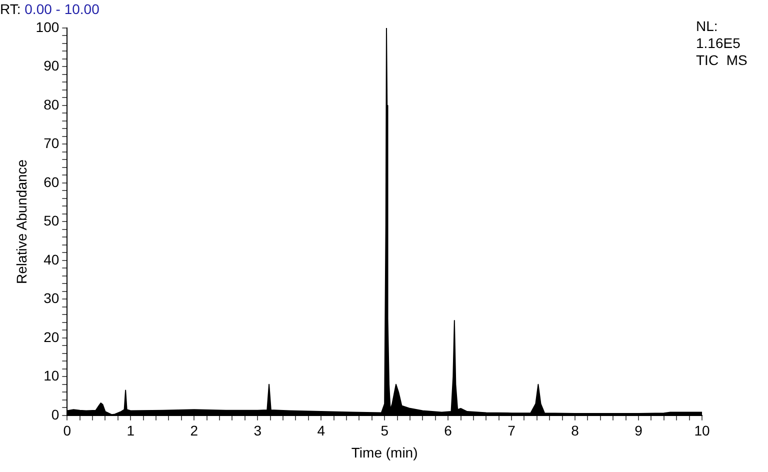 This screenshot has height=472, width=768. Describe the element at coordinates (55, 414) in the screenshot. I see `y-tick-label: 0` at that location.